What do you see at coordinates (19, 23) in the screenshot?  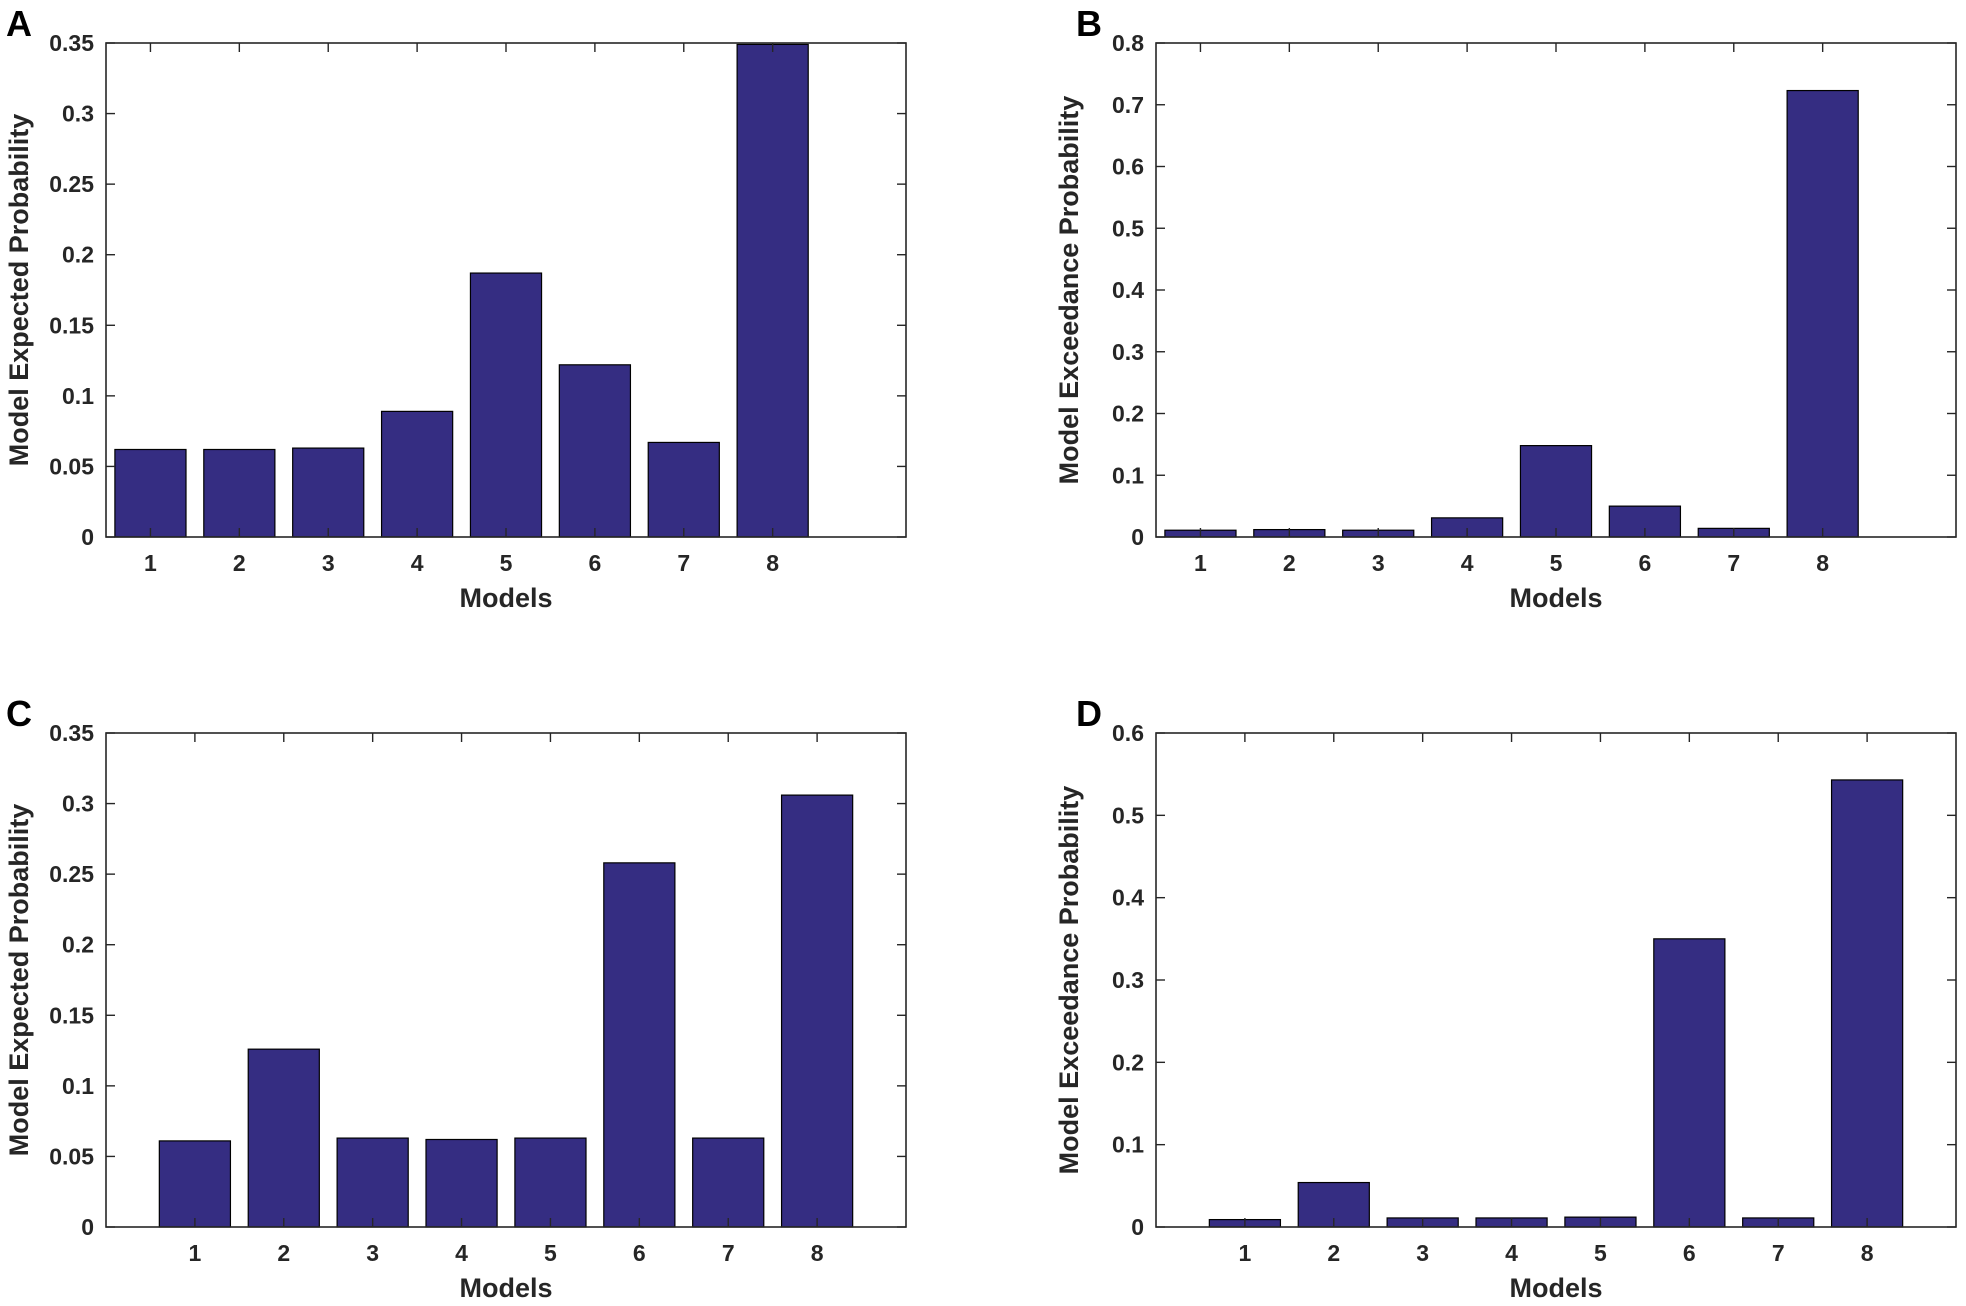 I see `panel-letter: A` at bounding box center [19, 23].